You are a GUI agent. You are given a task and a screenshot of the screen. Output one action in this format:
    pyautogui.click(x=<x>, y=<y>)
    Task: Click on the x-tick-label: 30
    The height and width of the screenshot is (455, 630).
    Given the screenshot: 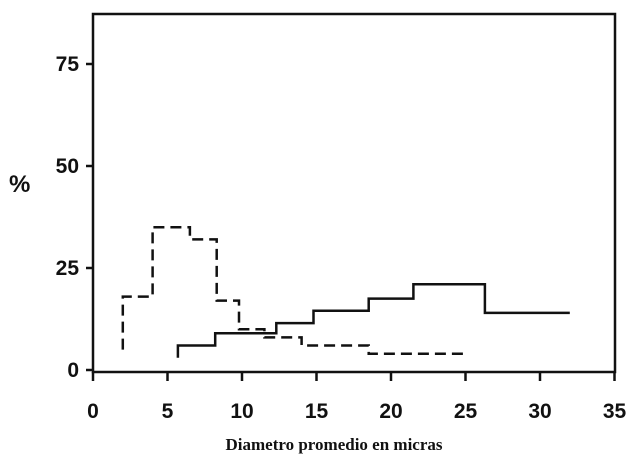 What is the action you would take?
    pyautogui.click(x=539, y=411)
    